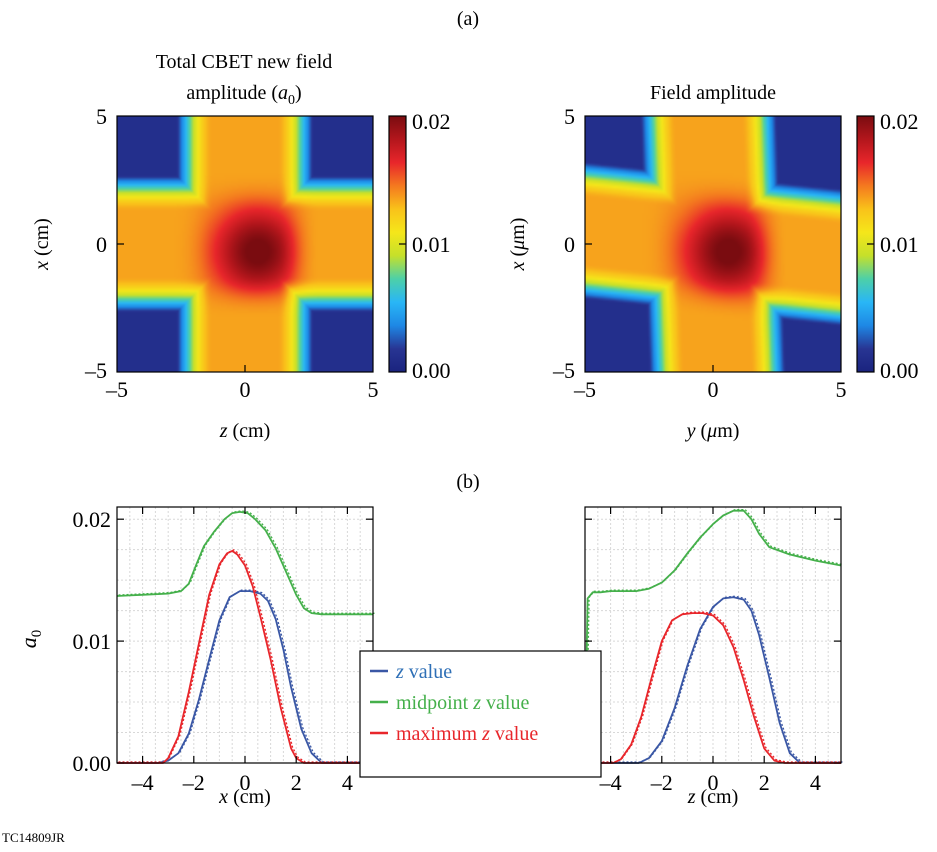  I want to click on line-plot-left-grid, so click(245, 635).